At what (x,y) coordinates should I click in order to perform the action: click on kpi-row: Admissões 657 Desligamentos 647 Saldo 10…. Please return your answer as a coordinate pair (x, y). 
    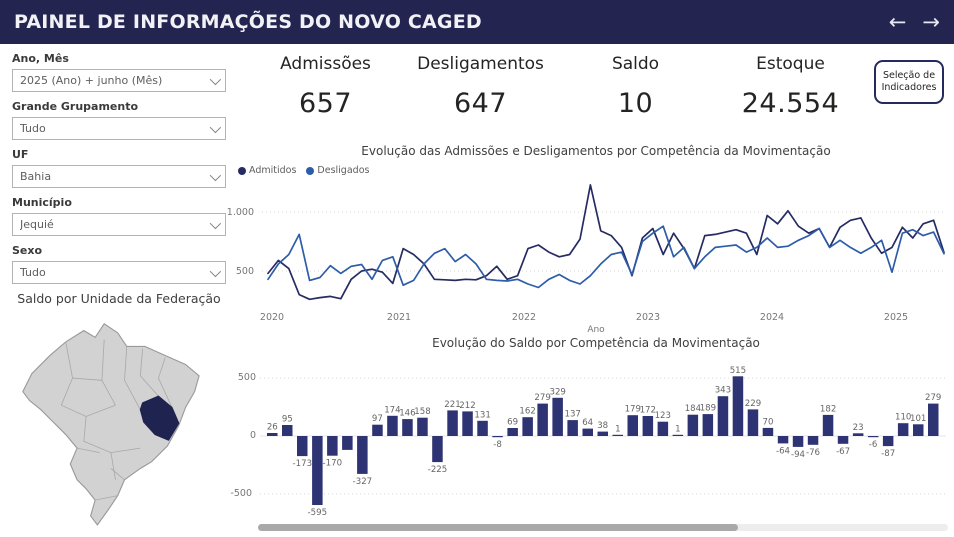
    Looking at the image, I should click on (558, 86).